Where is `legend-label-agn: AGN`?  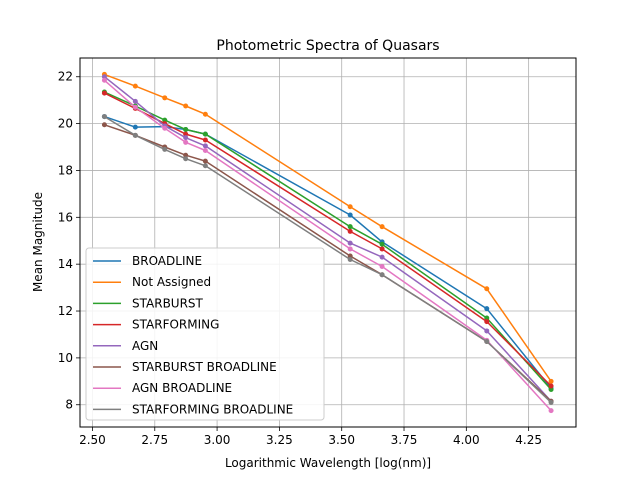 legend-label-agn: AGN is located at coordinates (145, 346).